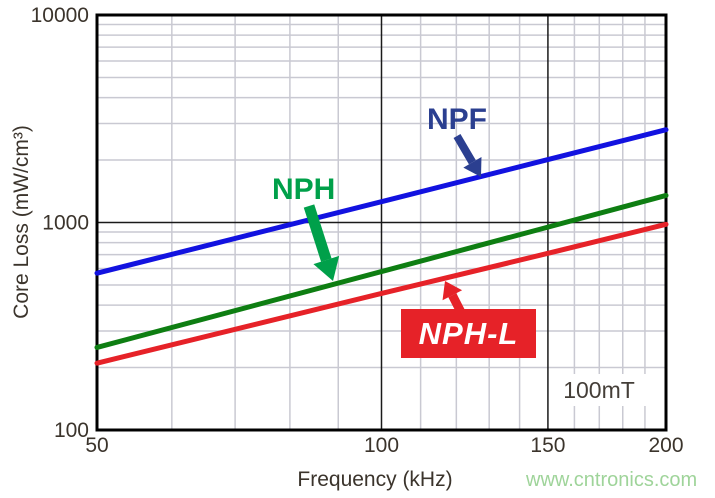  I want to click on series-label-nph-l: NPH-L, so click(468, 333).